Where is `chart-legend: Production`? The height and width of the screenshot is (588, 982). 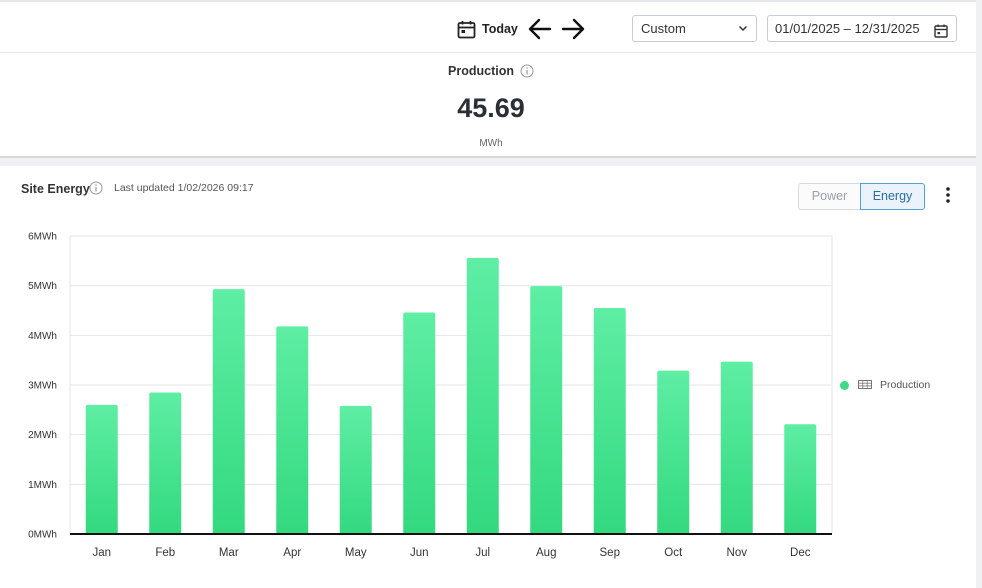 chart-legend: Production is located at coordinates (885, 385).